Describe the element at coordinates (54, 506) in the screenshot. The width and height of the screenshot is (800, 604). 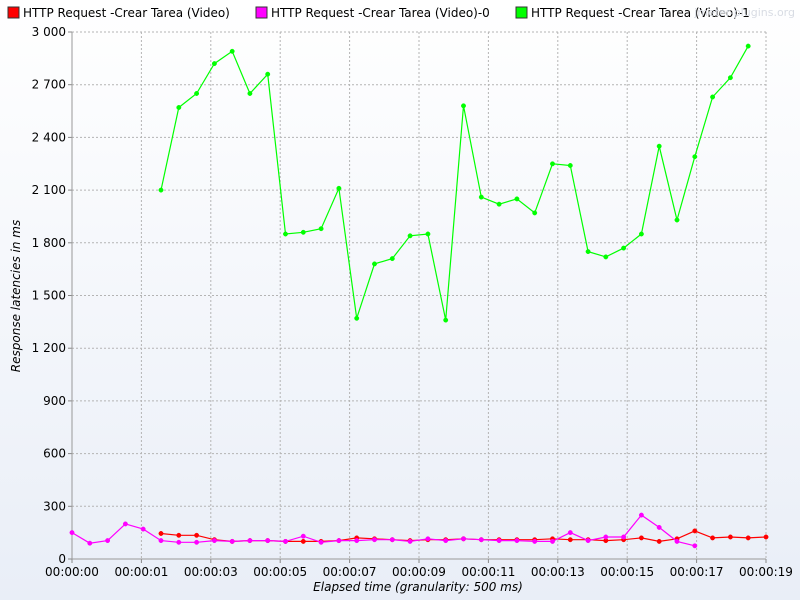
I see `y-tick-label: 300` at that location.